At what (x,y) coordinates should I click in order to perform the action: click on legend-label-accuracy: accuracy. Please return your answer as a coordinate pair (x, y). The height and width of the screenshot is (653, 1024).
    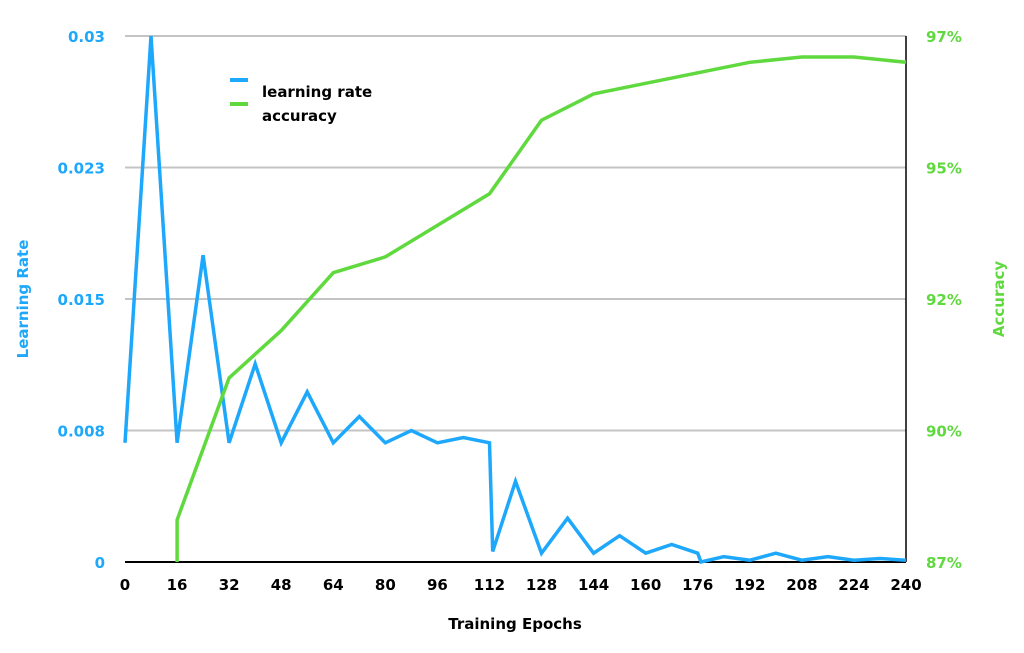
    Looking at the image, I should click on (299, 116).